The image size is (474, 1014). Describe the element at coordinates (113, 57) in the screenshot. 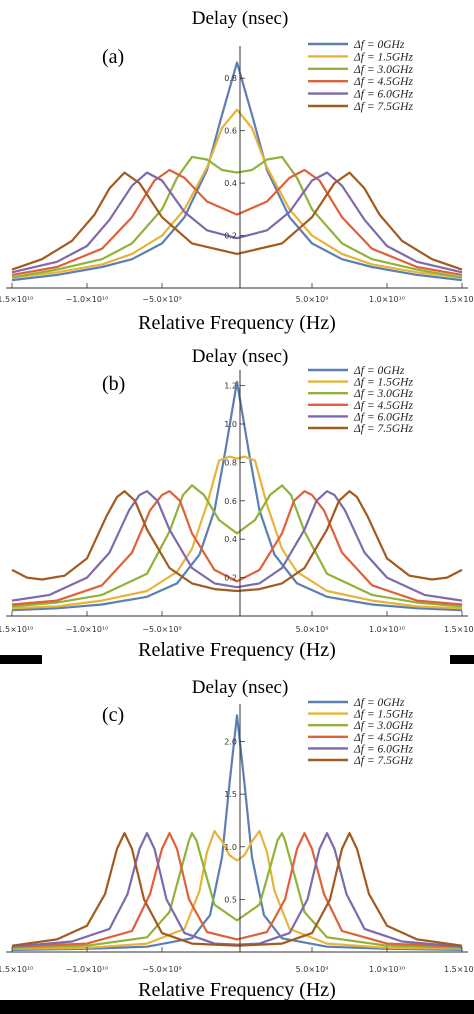

I see `panel-label: (a)` at that location.